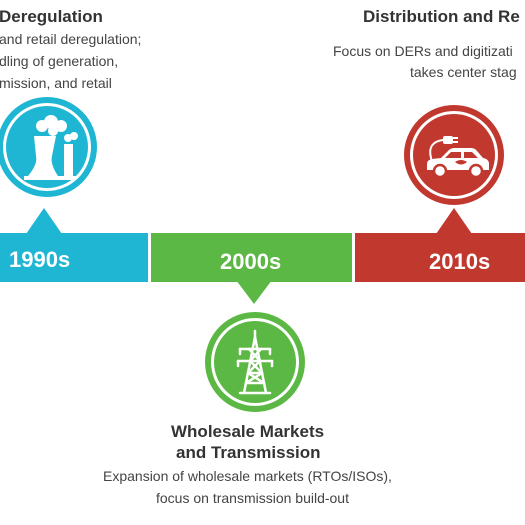 The width and height of the screenshot is (525, 525). What do you see at coordinates (454, 221) in the screenshot?
I see `era-pointer-2010s` at bounding box center [454, 221].